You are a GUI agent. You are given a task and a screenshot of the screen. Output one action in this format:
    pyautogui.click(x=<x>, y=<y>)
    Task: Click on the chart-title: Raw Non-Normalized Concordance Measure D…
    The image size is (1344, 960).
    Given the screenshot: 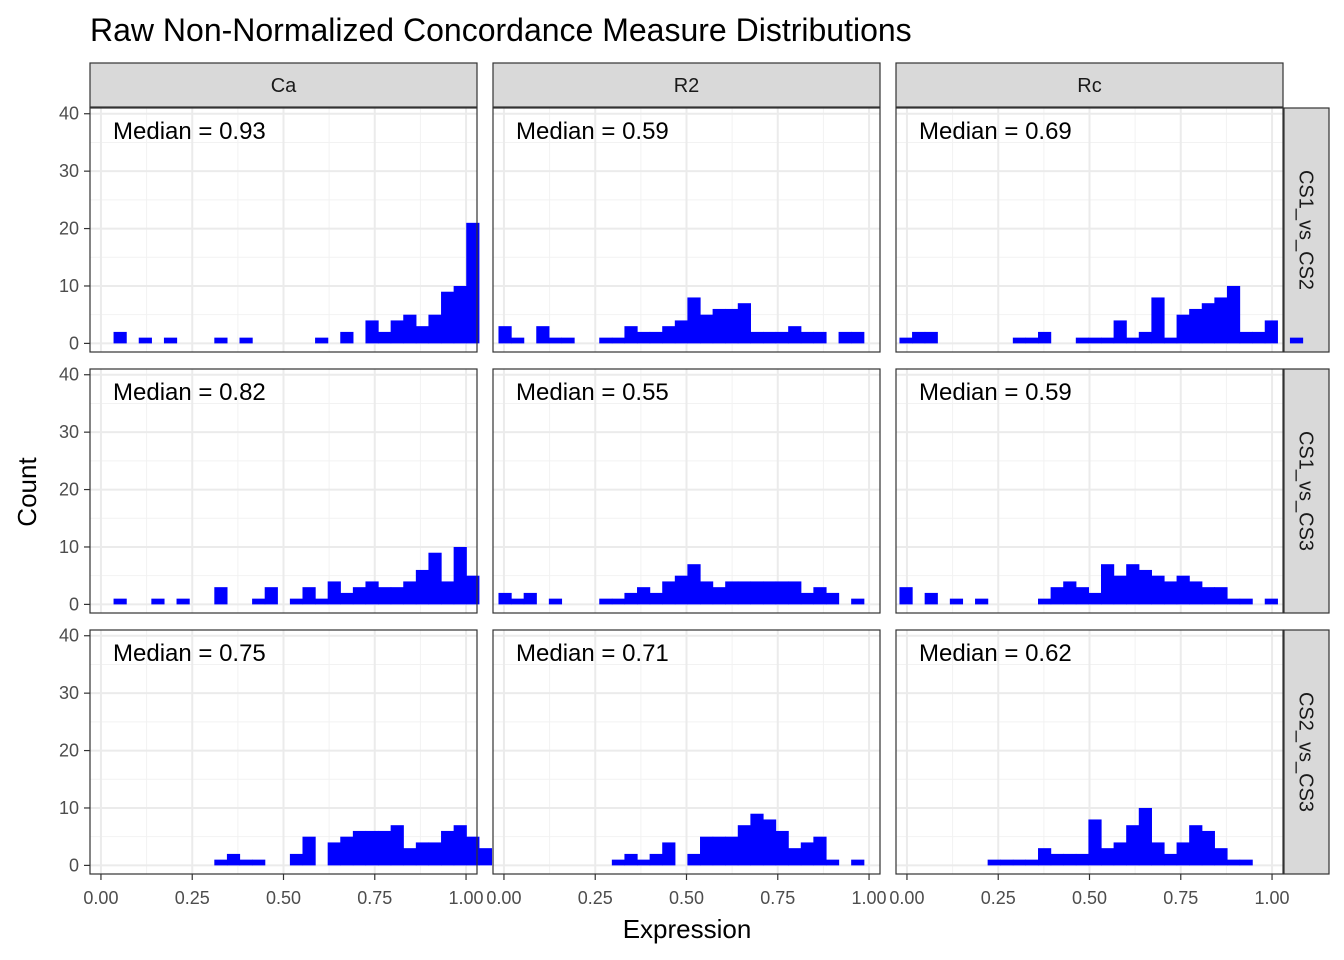 What is the action you would take?
    pyautogui.click(x=501, y=30)
    